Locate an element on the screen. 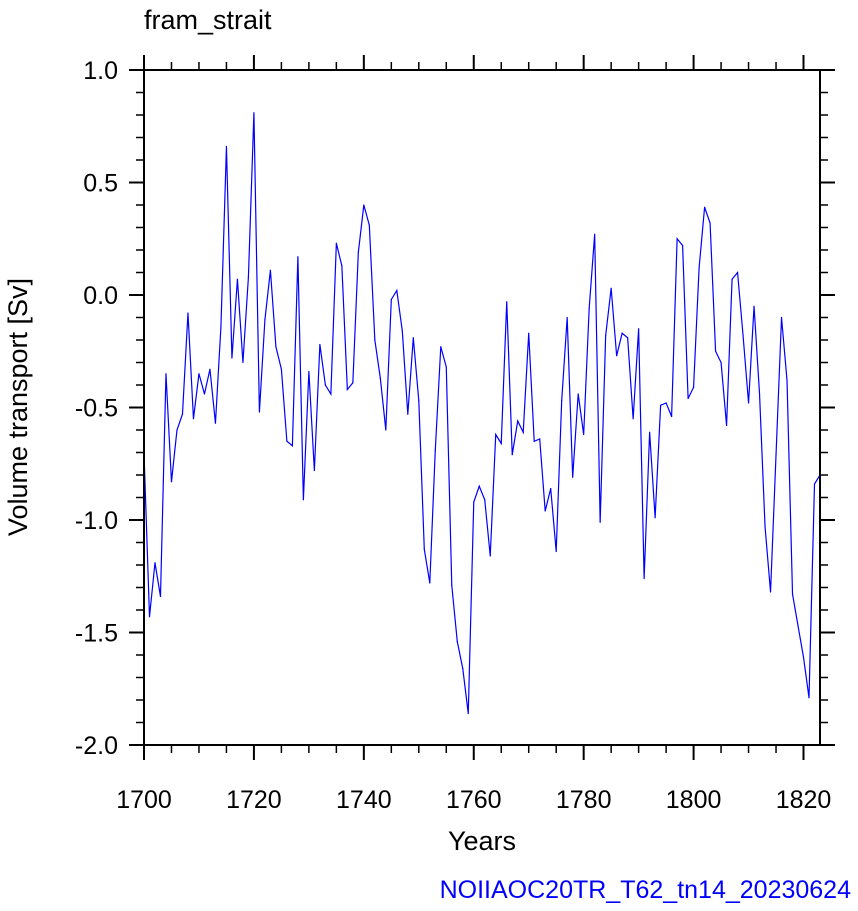 The width and height of the screenshot is (858, 911). y-tick-label: 1.0 is located at coordinates (100, 71).